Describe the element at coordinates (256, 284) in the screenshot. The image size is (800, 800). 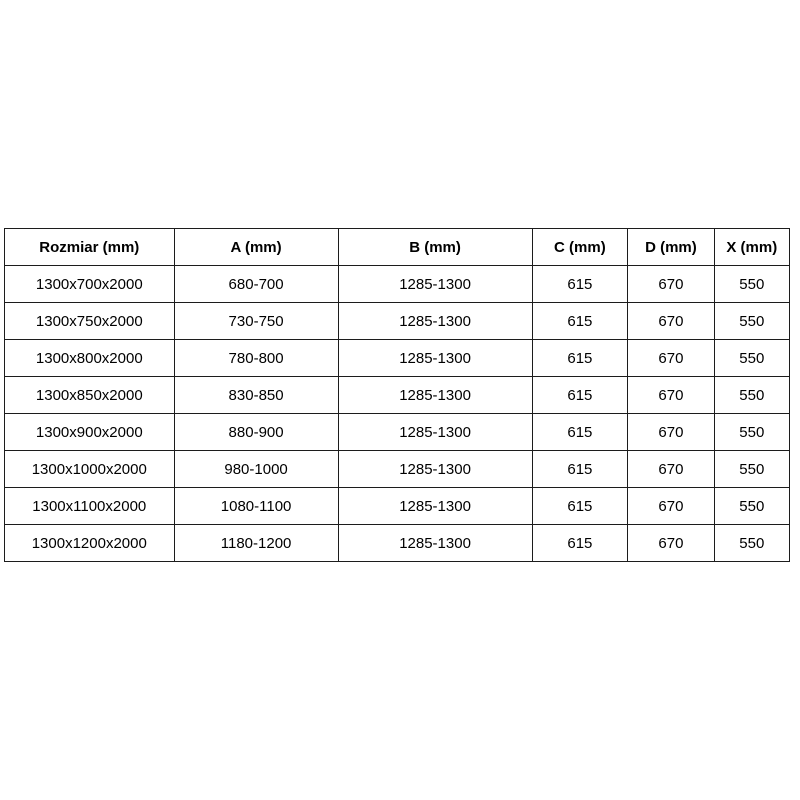
I see `table-cell: 680-700` at that location.